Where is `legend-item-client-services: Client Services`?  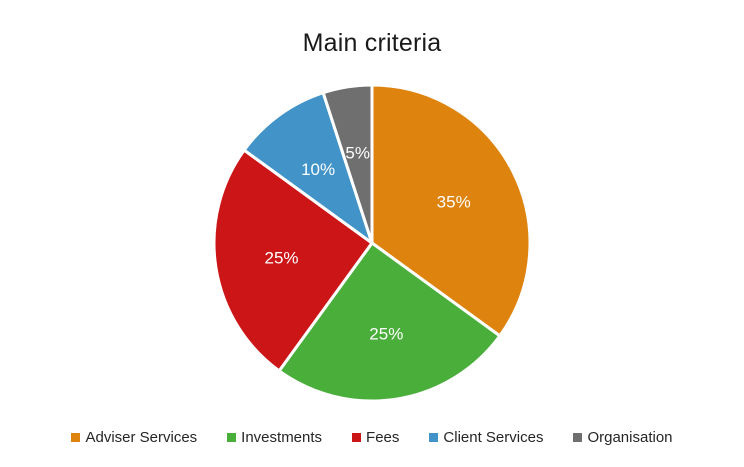 legend-item-client-services: Client Services is located at coordinates (486, 437).